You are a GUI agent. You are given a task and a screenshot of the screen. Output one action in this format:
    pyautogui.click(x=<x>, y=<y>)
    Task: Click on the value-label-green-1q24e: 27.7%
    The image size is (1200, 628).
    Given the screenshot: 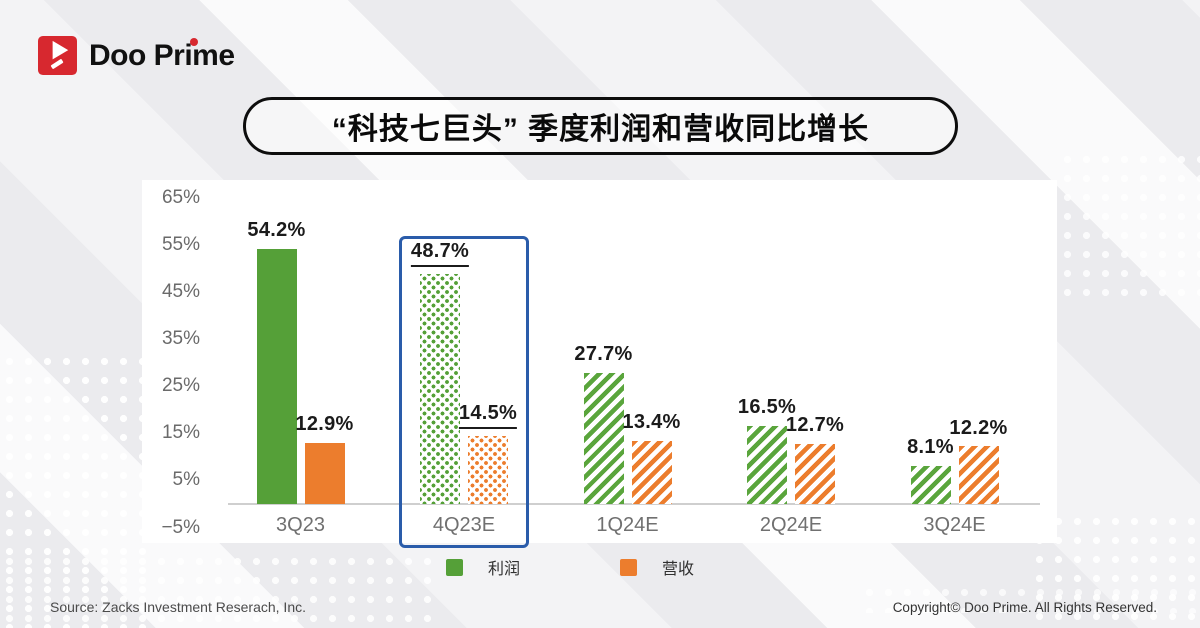 What is the action you would take?
    pyautogui.click(x=603, y=354)
    